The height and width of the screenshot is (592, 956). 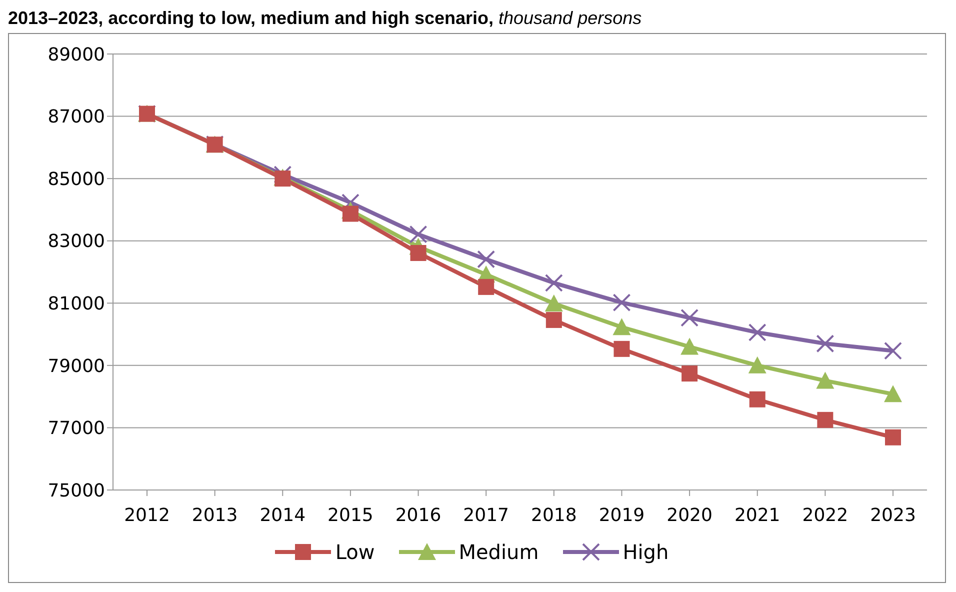 What do you see at coordinates (76, 179) in the screenshot?
I see `y-tick-label: 85000` at bounding box center [76, 179].